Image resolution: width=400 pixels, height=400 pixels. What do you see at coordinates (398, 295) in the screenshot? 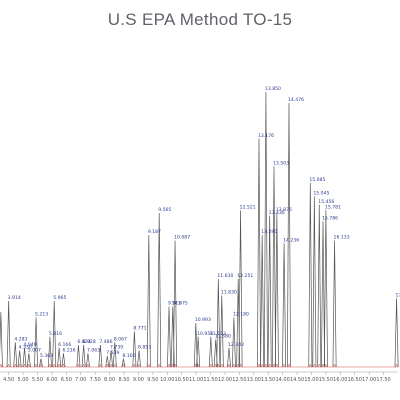
I see `peak-label-51: 17.1` at bounding box center [398, 295].